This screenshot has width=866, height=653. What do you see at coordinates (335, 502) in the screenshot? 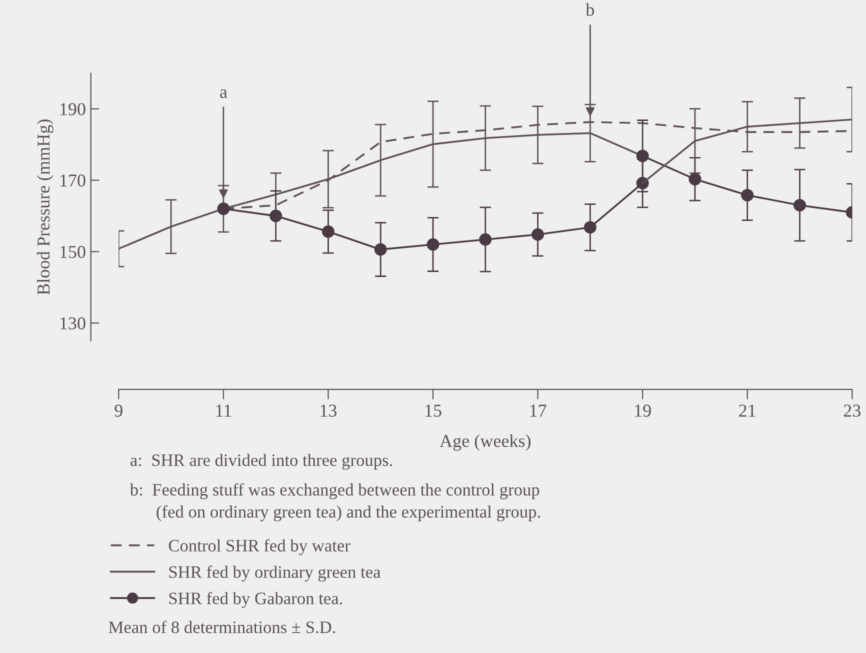
I see `text: b: Feeding stuff was exchanged between the control group (fed on ordinary green tea) and the experimental group.` at bounding box center [335, 502].